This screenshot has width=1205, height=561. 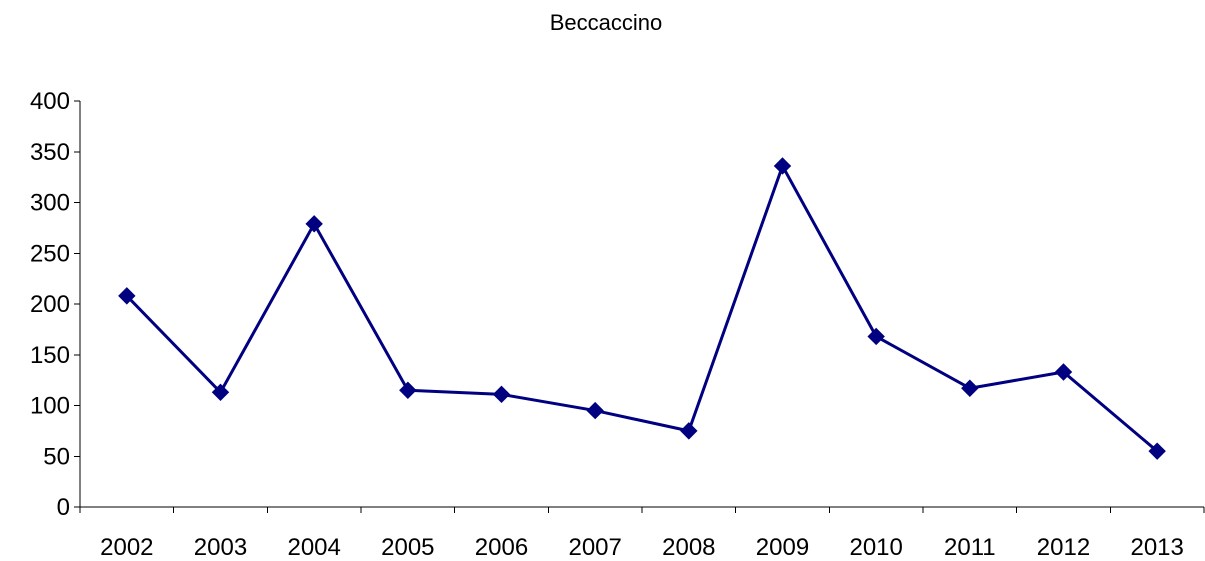 I want to click on x-tick-label: 2006, so click(x=501, y=547).